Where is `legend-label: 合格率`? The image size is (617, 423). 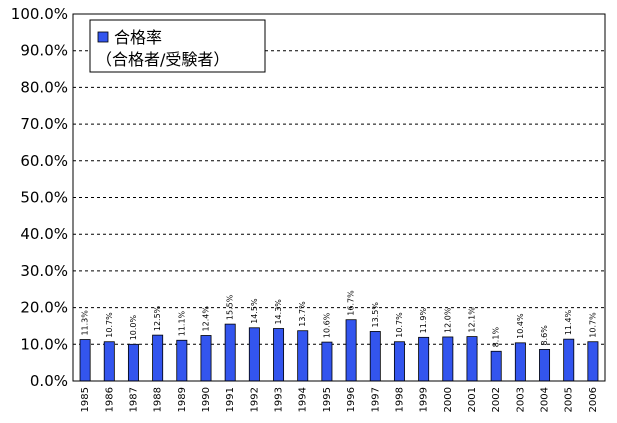
legend-label: 合格率 is located at coordinates (138, 37).